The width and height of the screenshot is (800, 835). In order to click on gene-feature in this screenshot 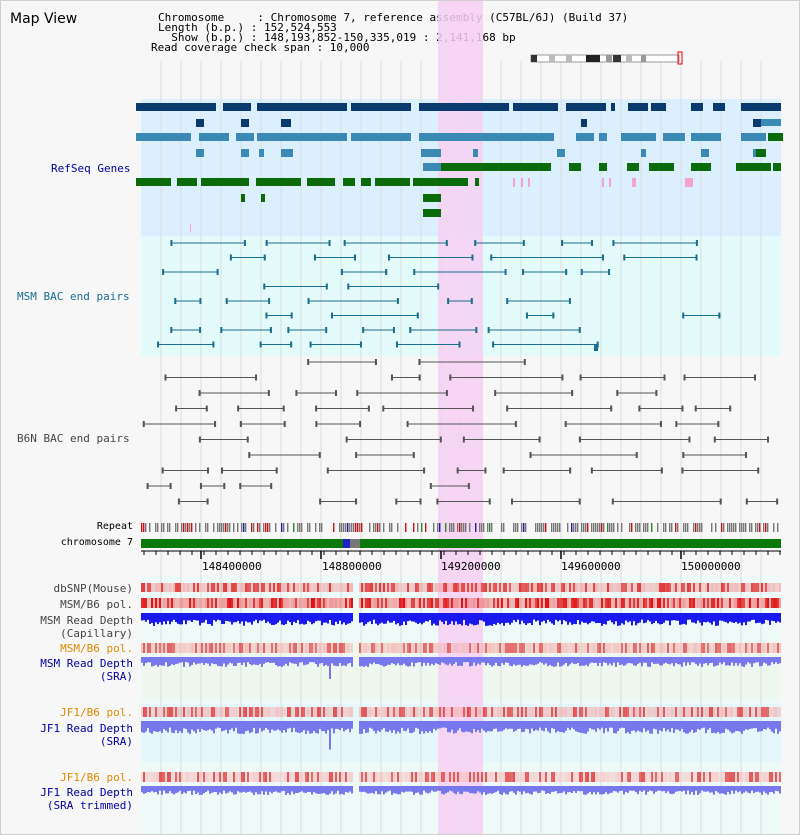, I will do `click(575, 167)`.